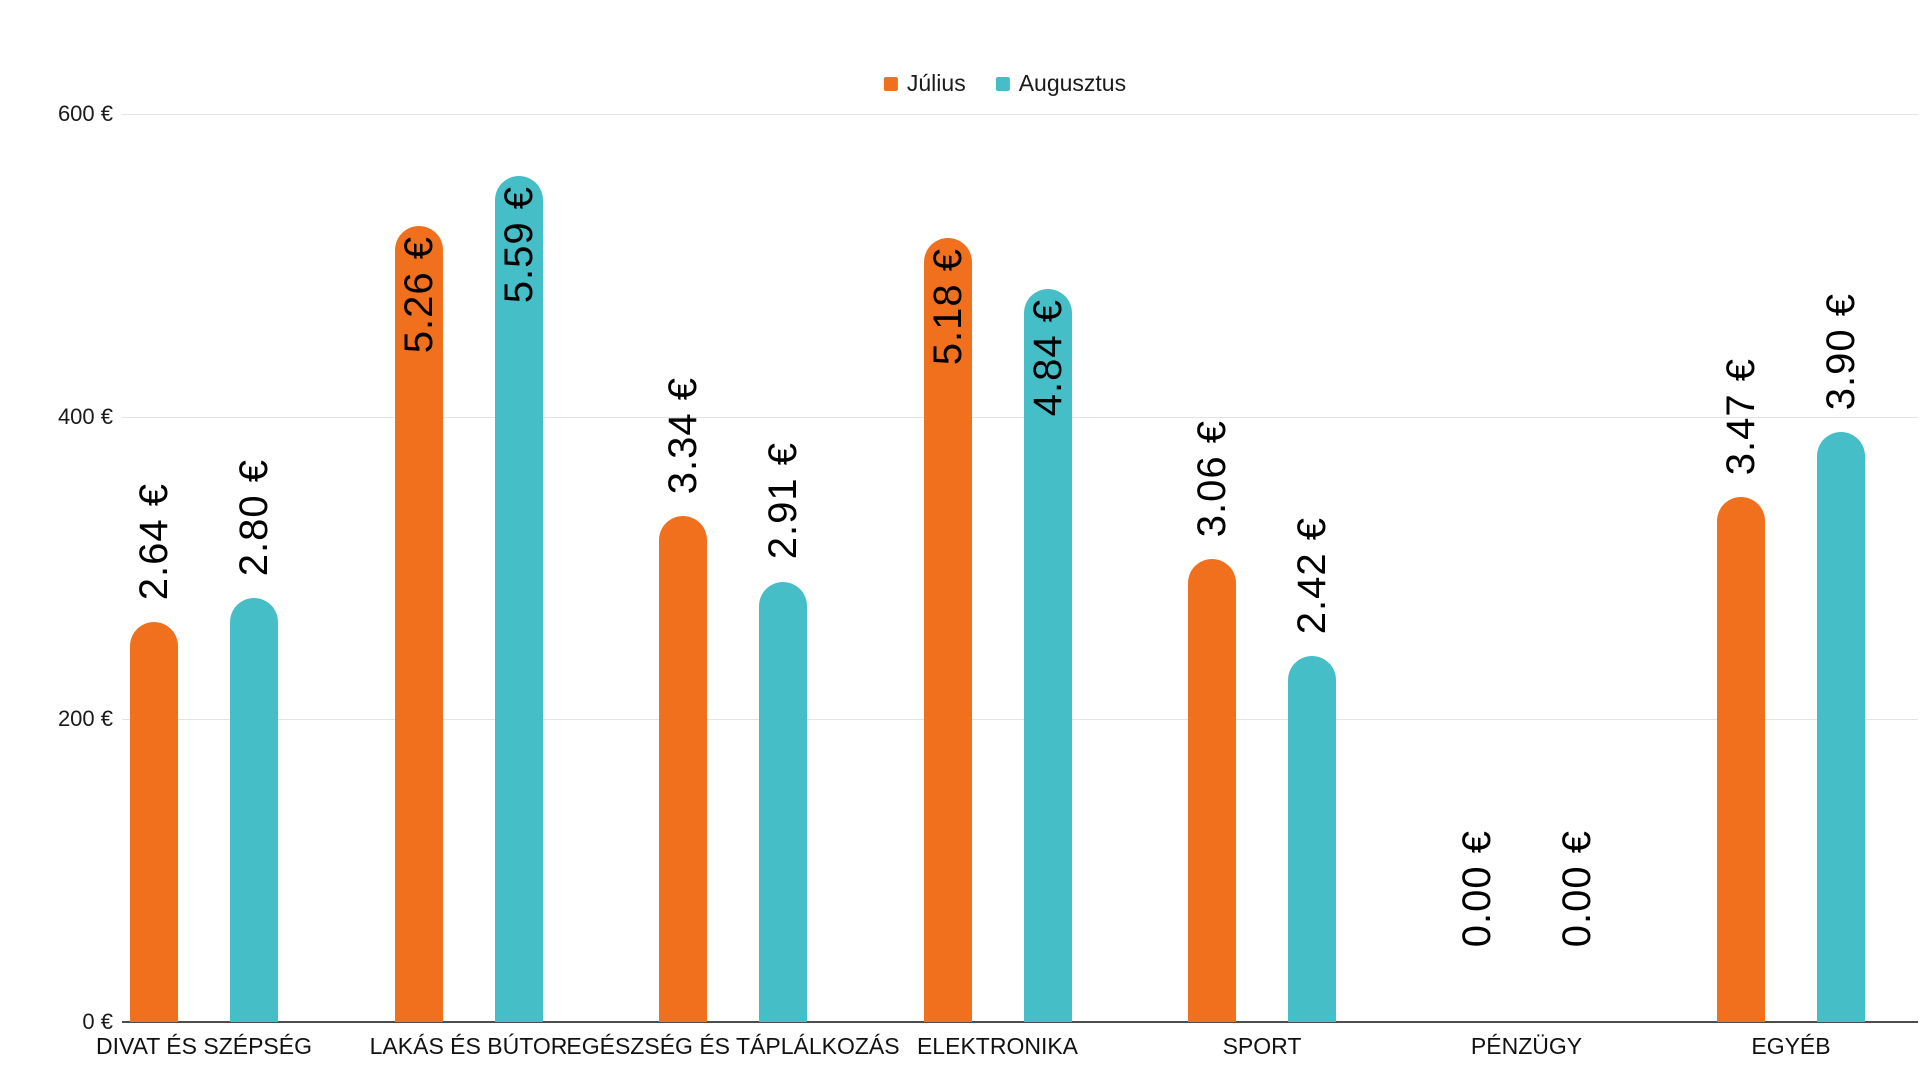 This screenshot has height=1080, width=1920. Describe the element at coordinates (85, 113) in the screenshot. I see `y-axis-tick-label: 600 €` at that location.